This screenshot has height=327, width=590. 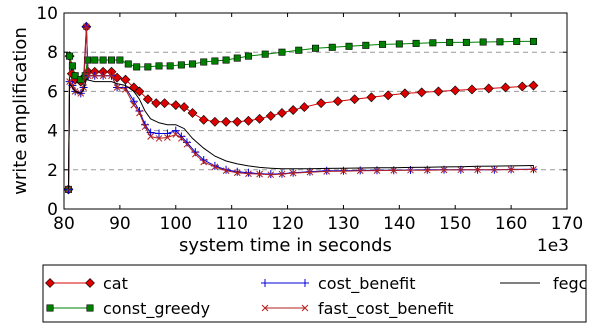 I want to click on y-tick-label: 10, so click(x=47, y=14).